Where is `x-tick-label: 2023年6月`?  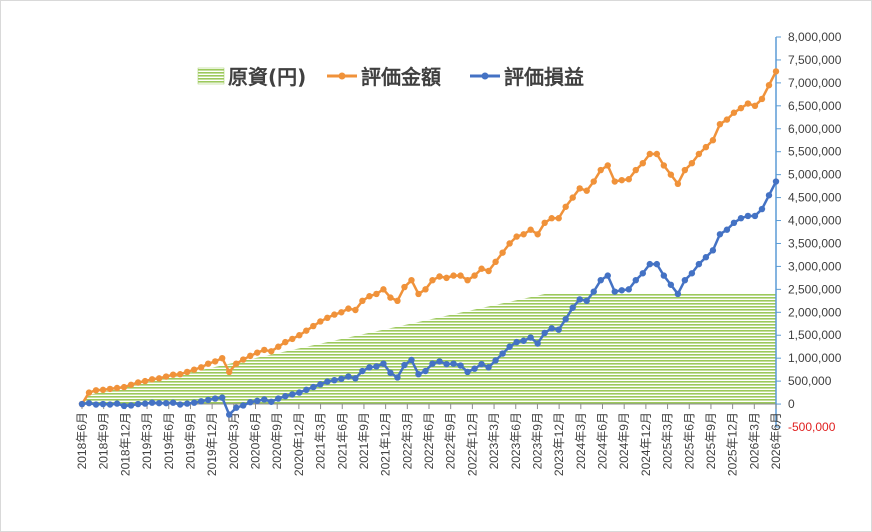 x-tick-label: 2023年6月 is located at coordinates (516, 440).